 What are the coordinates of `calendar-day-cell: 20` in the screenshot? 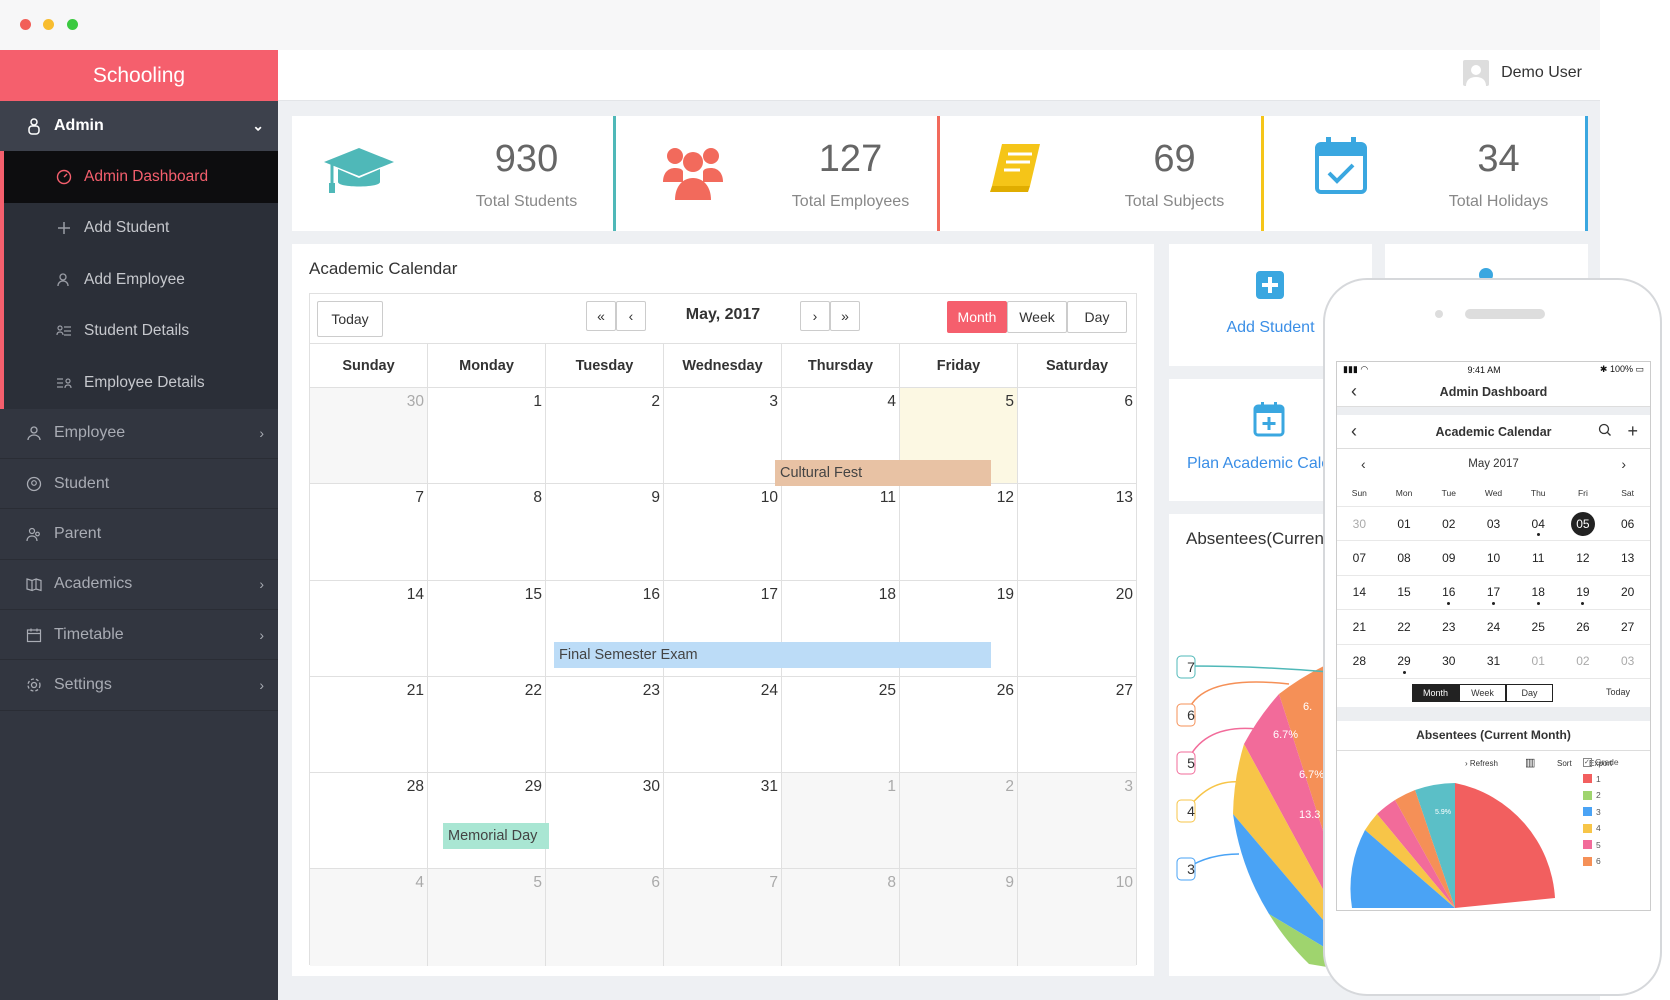 It's located at (1077, 628).